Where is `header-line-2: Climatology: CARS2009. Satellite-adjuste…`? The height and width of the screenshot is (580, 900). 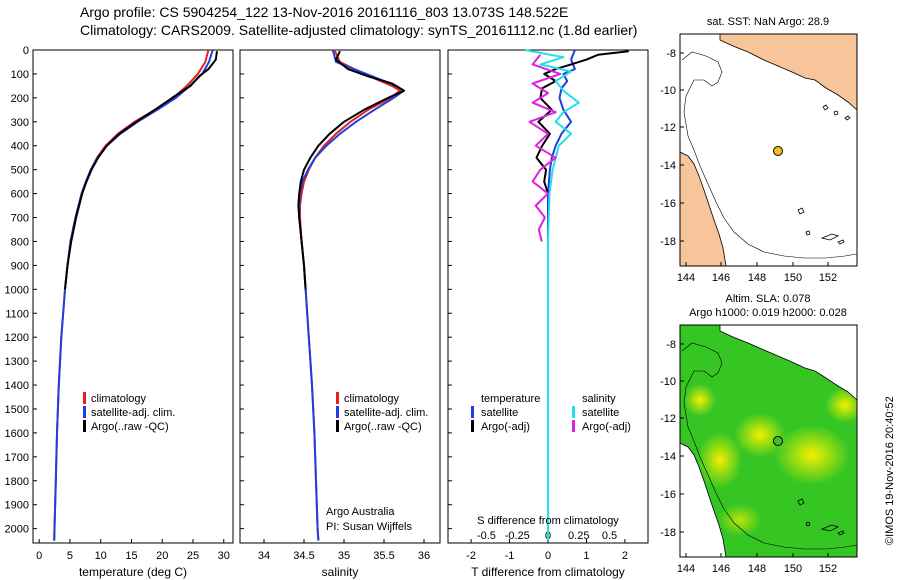 header-line-2: Climatology: CARS2009. Satellite-adjuste… is located at coordinates (359, 30).